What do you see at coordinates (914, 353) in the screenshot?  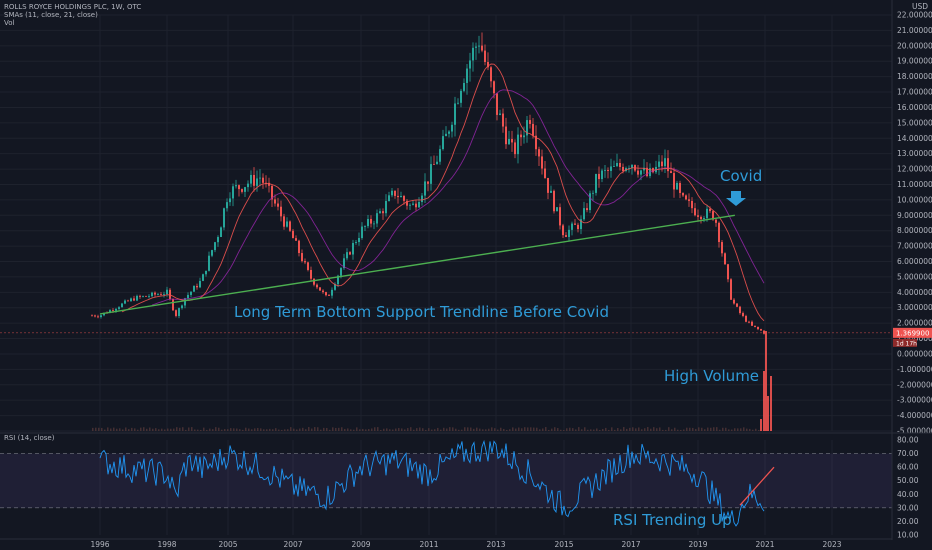 I see `price-tick-label: 0.000000` at bounding box center [914, 353].